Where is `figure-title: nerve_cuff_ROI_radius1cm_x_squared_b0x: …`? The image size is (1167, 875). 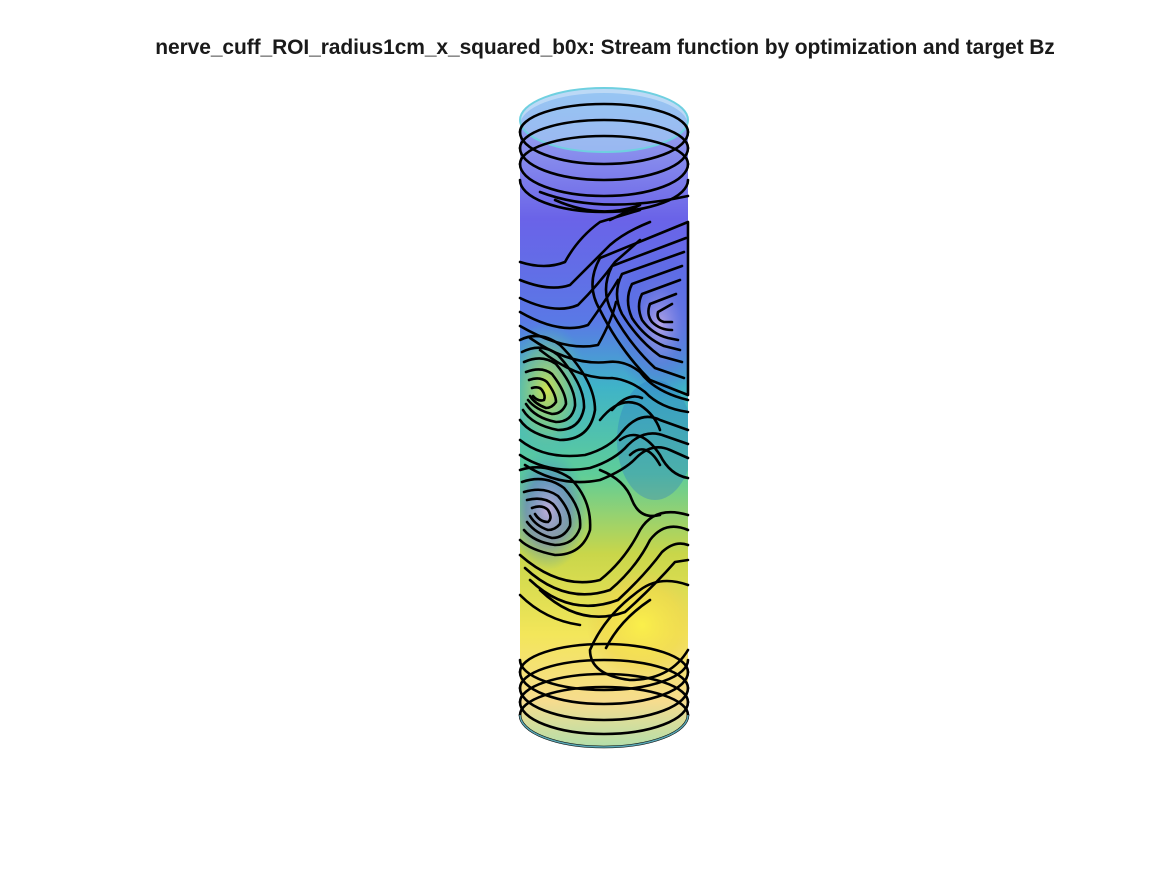
figure-title: nerve_cuff_ROI_radius1cm_x_squared_b0x: … is located at coordinates (605, 47).